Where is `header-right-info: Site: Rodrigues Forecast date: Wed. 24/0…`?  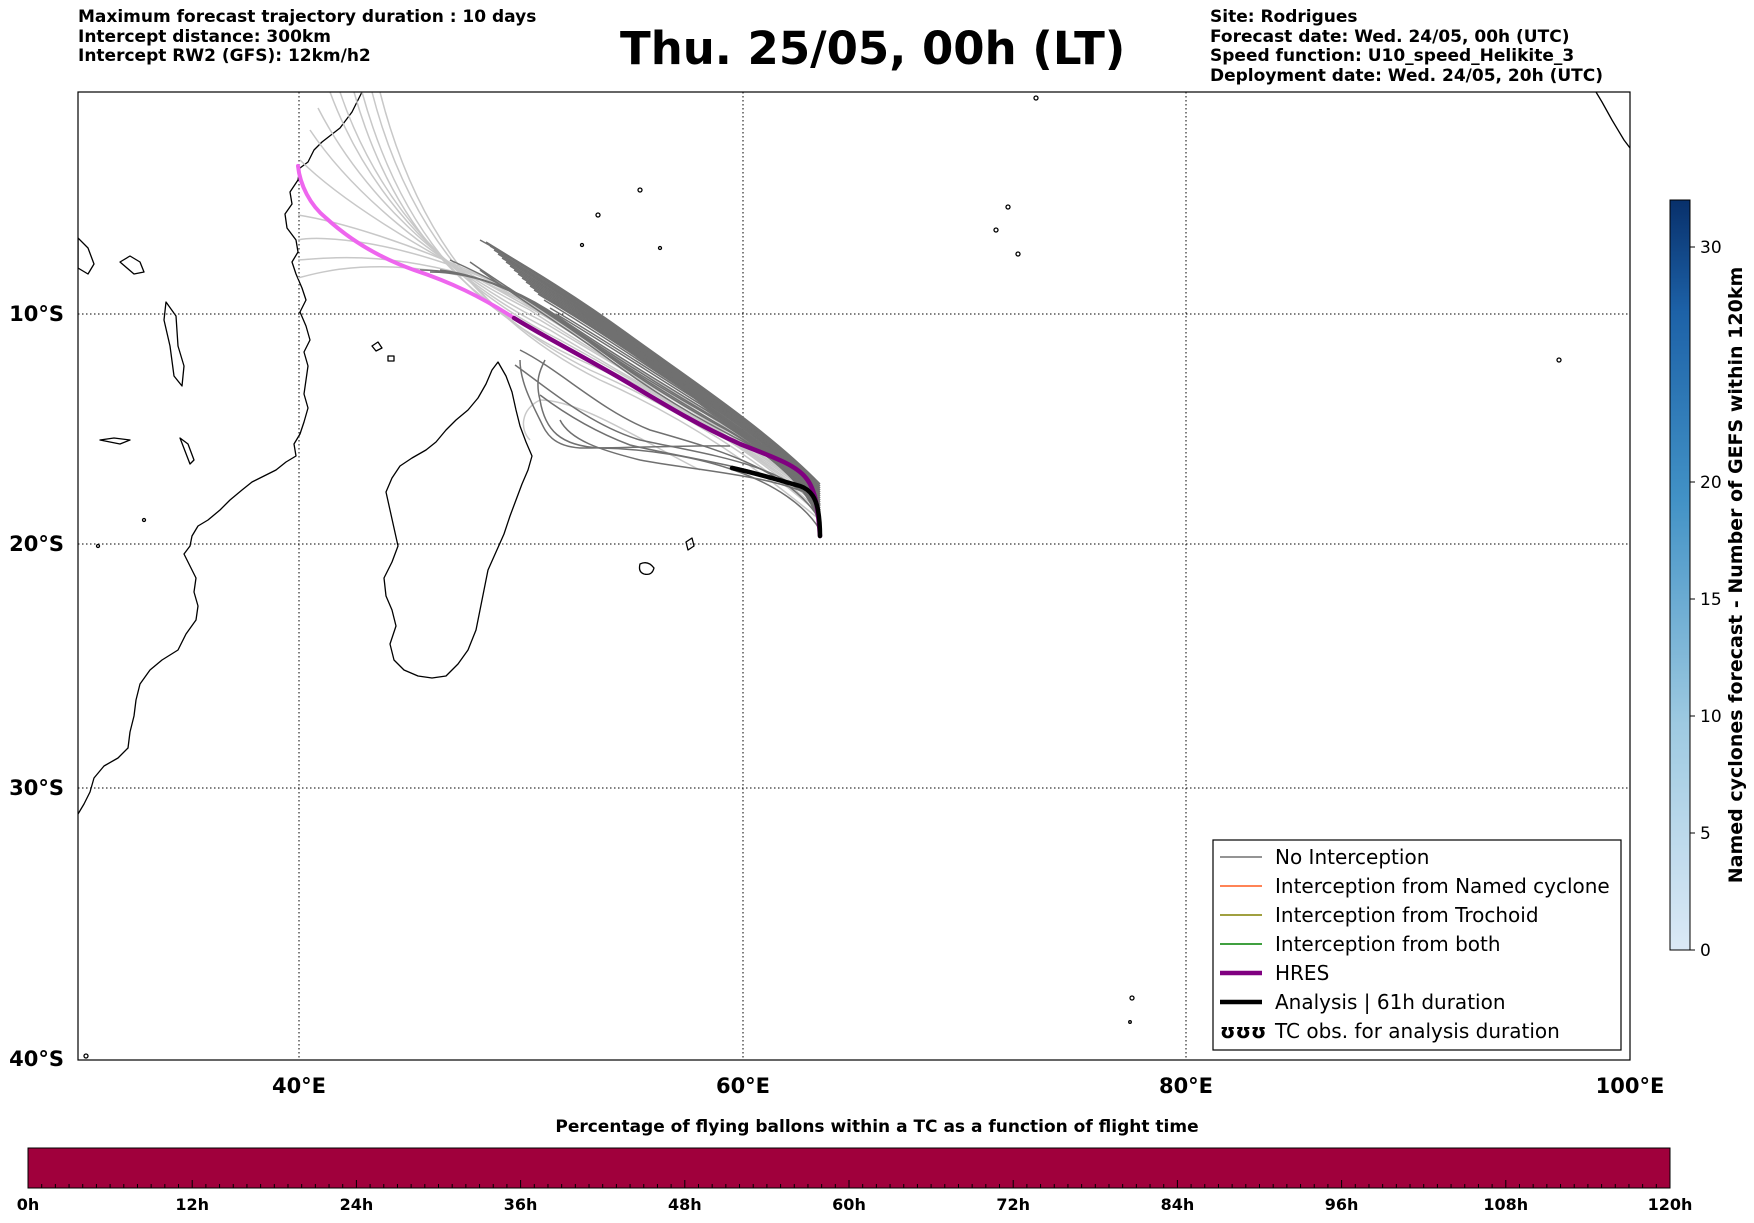
header-right-info: Site: Rodrigues Forecast date: Wed. 24/0… is located at coordinates (1407, 46).